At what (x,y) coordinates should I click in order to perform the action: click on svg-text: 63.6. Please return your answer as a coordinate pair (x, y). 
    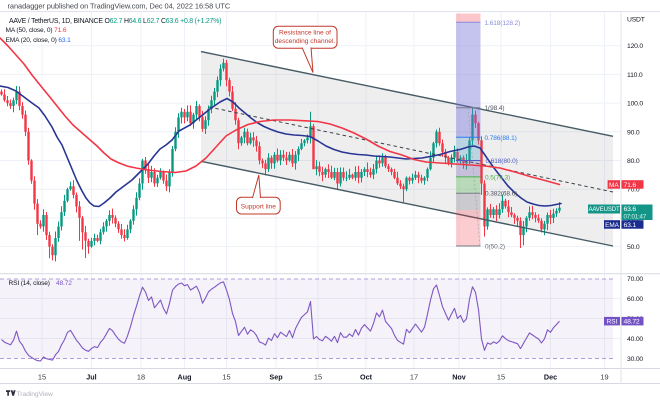
    Looking at the image, I should click on (630, 209).